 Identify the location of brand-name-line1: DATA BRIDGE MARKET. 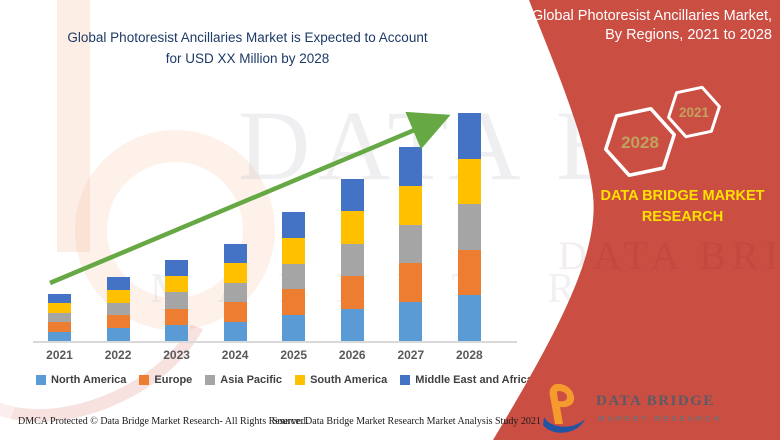
(682, 196).